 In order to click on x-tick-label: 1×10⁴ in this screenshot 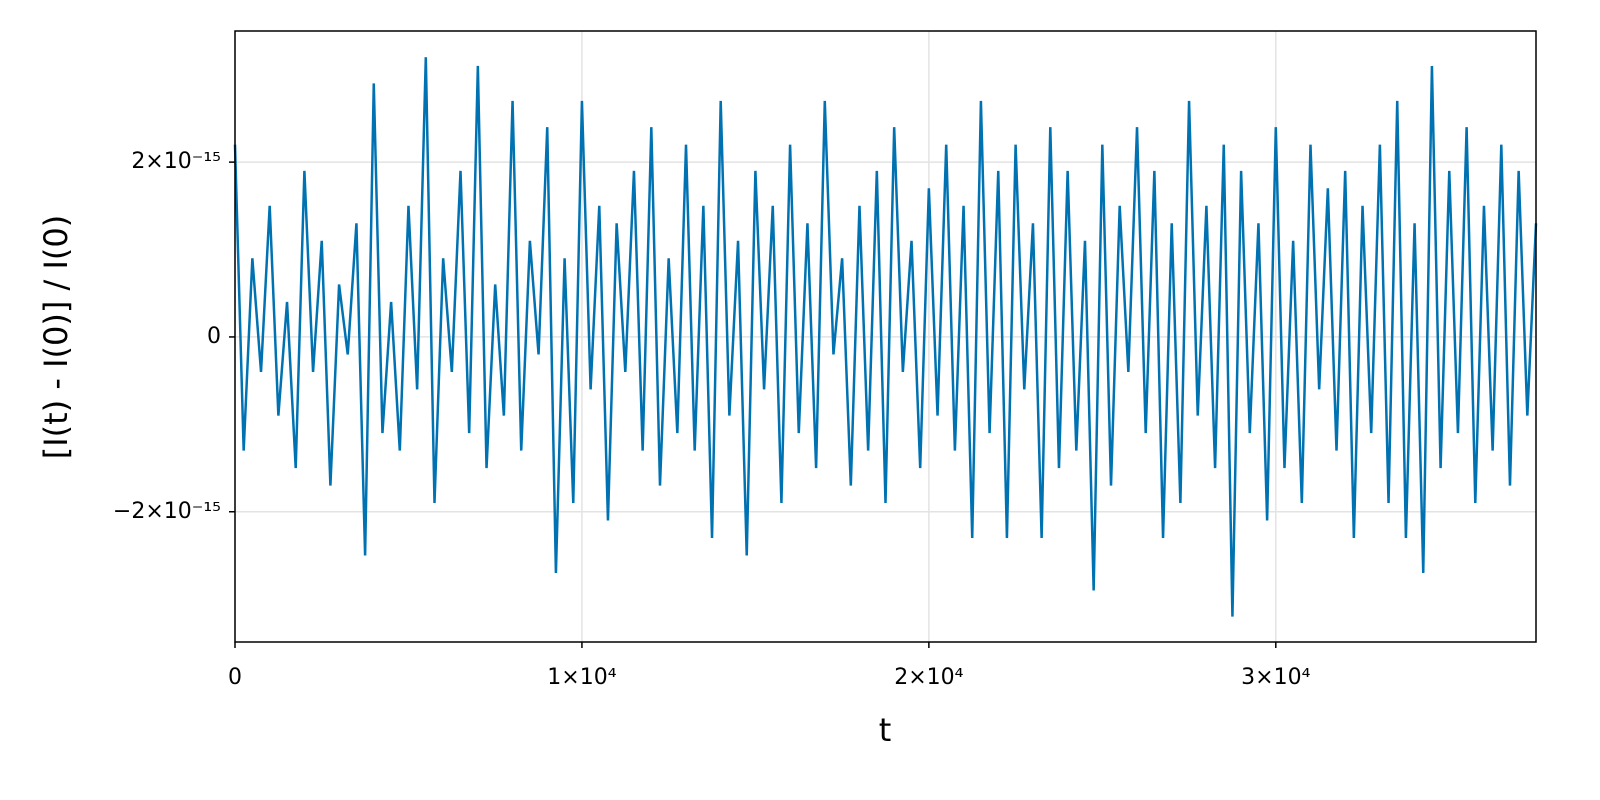, I will do `click(581, 677)`.